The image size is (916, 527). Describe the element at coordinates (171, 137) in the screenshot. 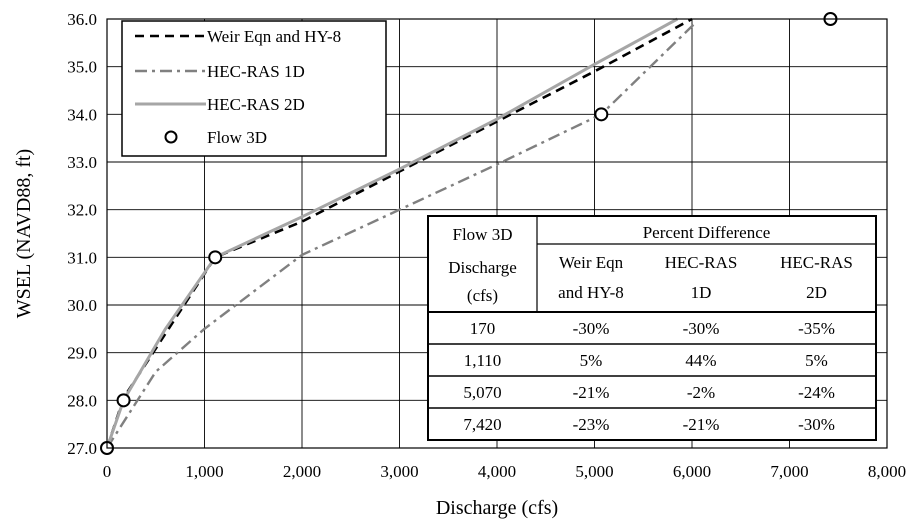

I see `legend-marker` at that location.